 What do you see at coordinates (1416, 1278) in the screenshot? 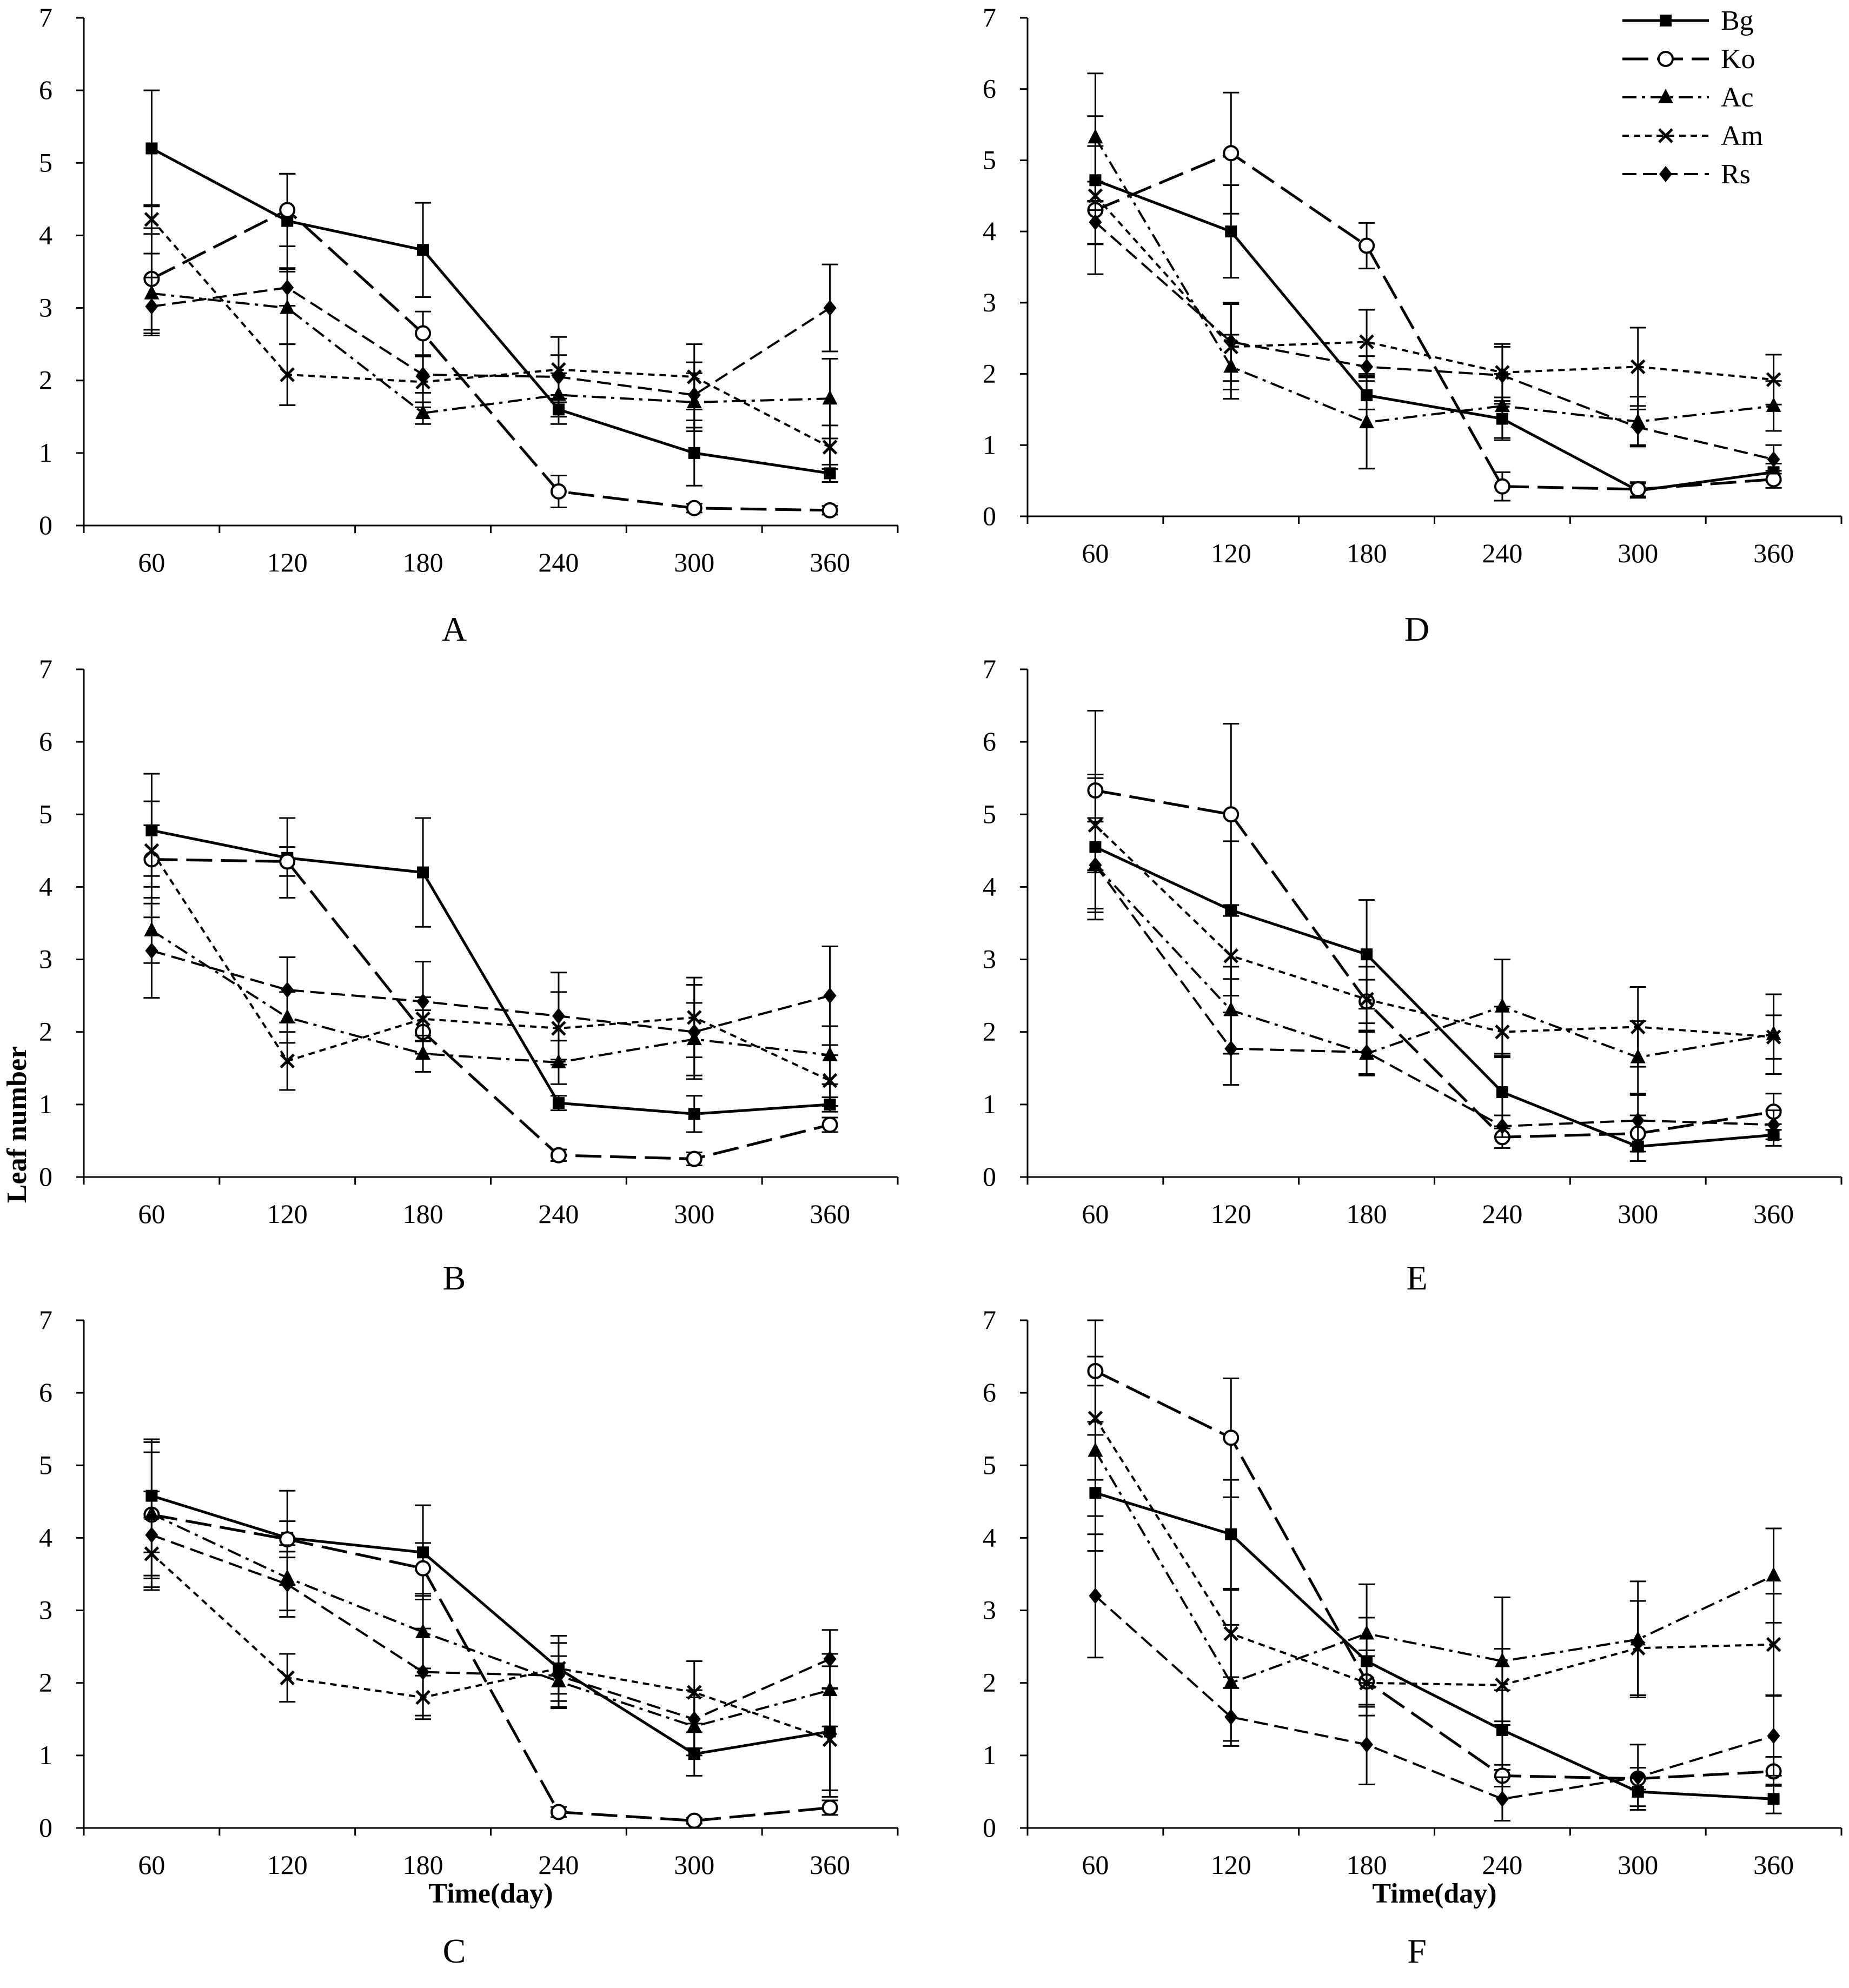
I see `panel-label-e: E` at bounding box center [1416, 1278].